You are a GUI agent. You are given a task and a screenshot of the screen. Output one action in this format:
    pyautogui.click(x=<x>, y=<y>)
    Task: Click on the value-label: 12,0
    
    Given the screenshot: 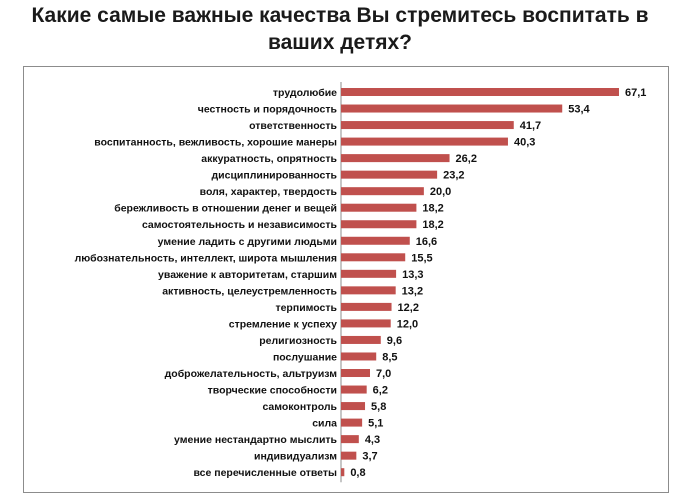 What is the action you would take?
    pyautogui.click(x=407, y=324)
    